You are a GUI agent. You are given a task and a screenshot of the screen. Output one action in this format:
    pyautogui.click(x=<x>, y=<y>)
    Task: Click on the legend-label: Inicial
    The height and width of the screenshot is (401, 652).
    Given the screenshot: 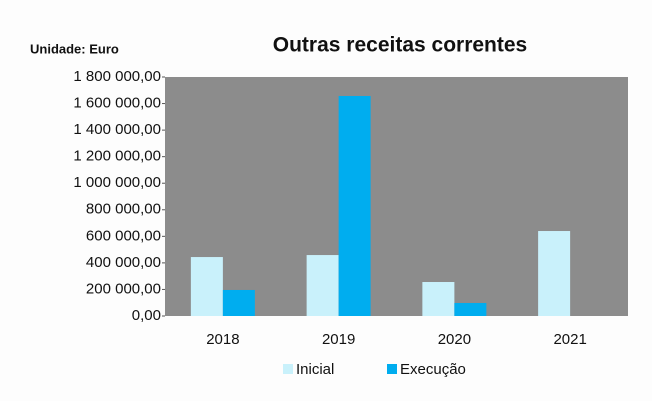 What is the action you would take?
    pyautogui.click(x=315, y=369)
    